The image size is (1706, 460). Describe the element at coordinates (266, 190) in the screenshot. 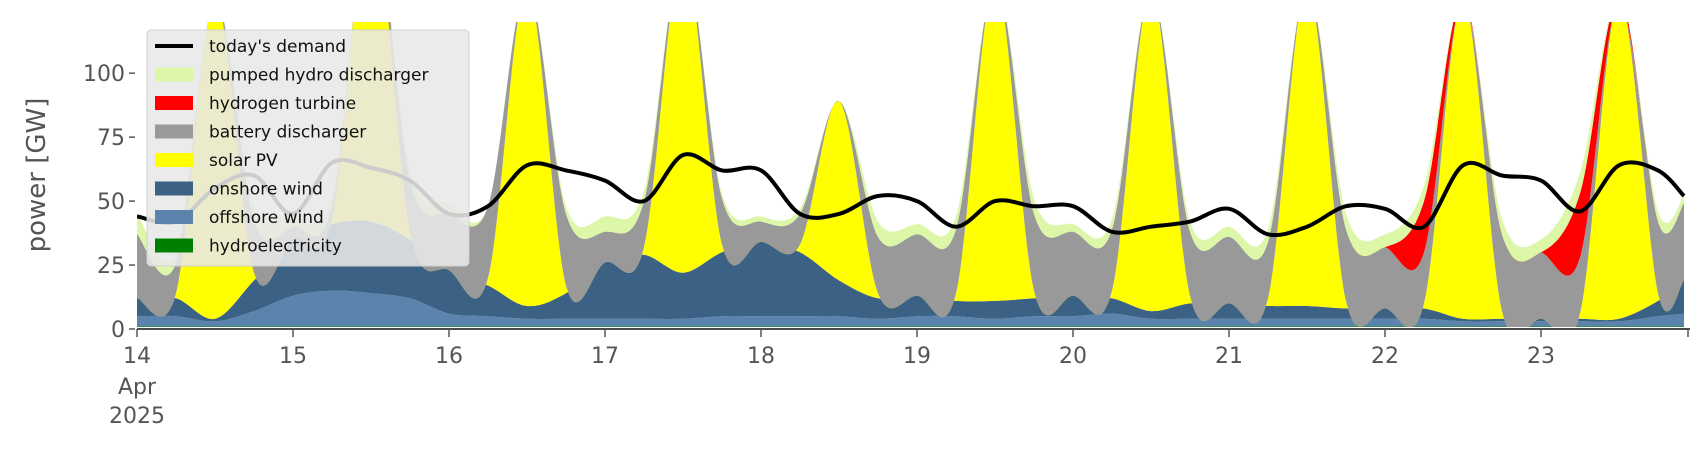

I see `legend-label-onshore-wind: onshore wind` at that location.